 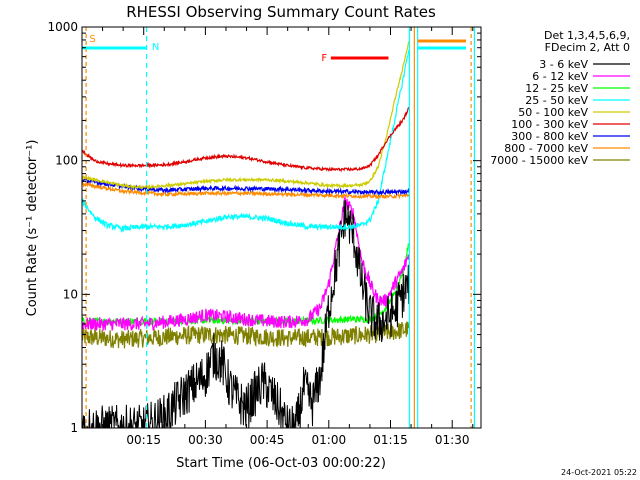 What do you see at coordinates (329, 440) in the screenshot?
I see `x-tick-label: 01:00` at bounding box center [329, 440].